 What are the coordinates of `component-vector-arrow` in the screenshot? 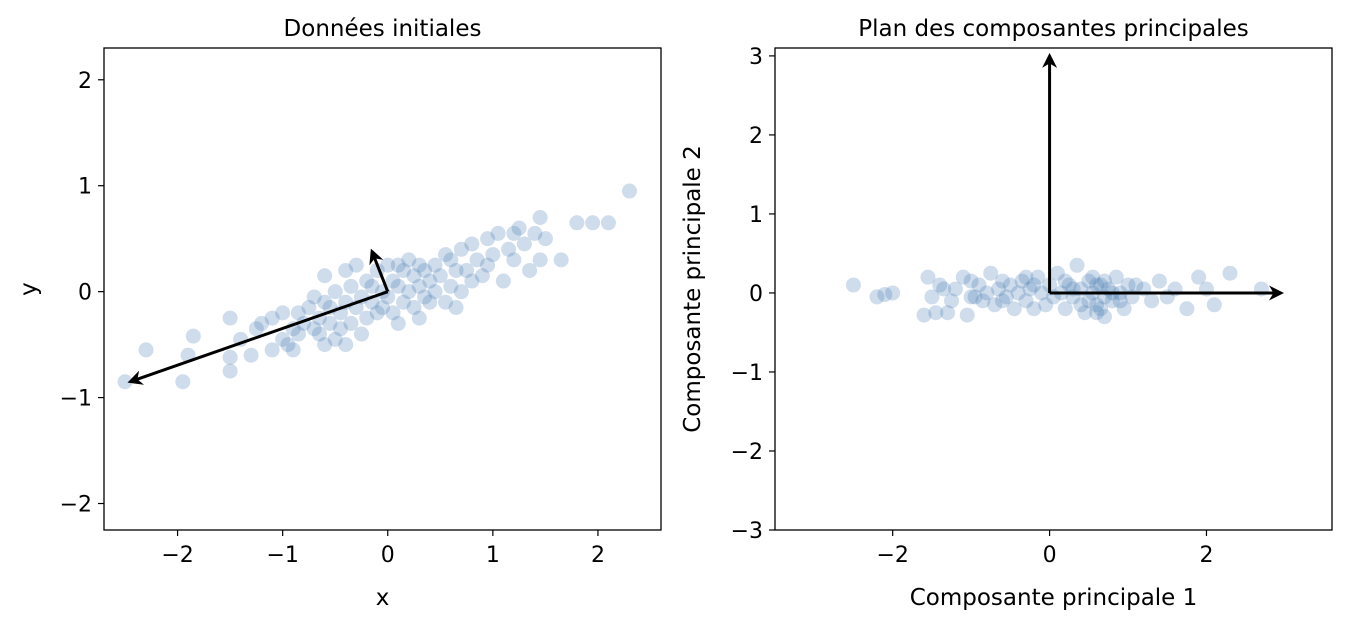 It's located at (258, 337).